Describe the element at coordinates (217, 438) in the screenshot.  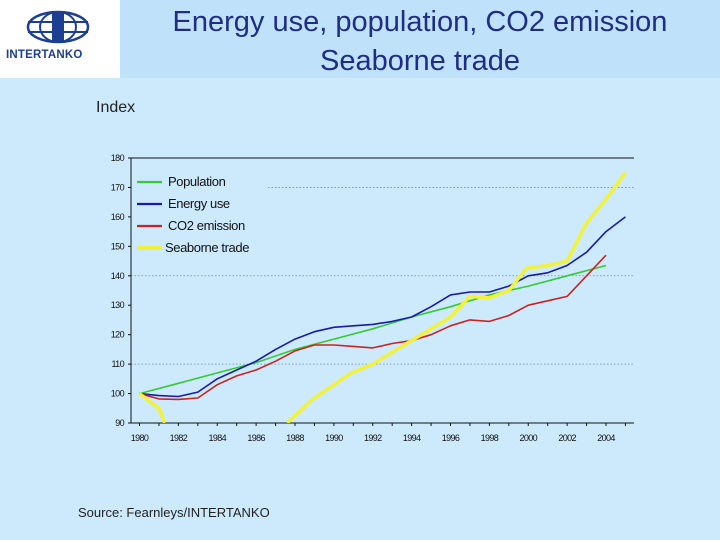
I see `x-tick-label: 1984` at that location.